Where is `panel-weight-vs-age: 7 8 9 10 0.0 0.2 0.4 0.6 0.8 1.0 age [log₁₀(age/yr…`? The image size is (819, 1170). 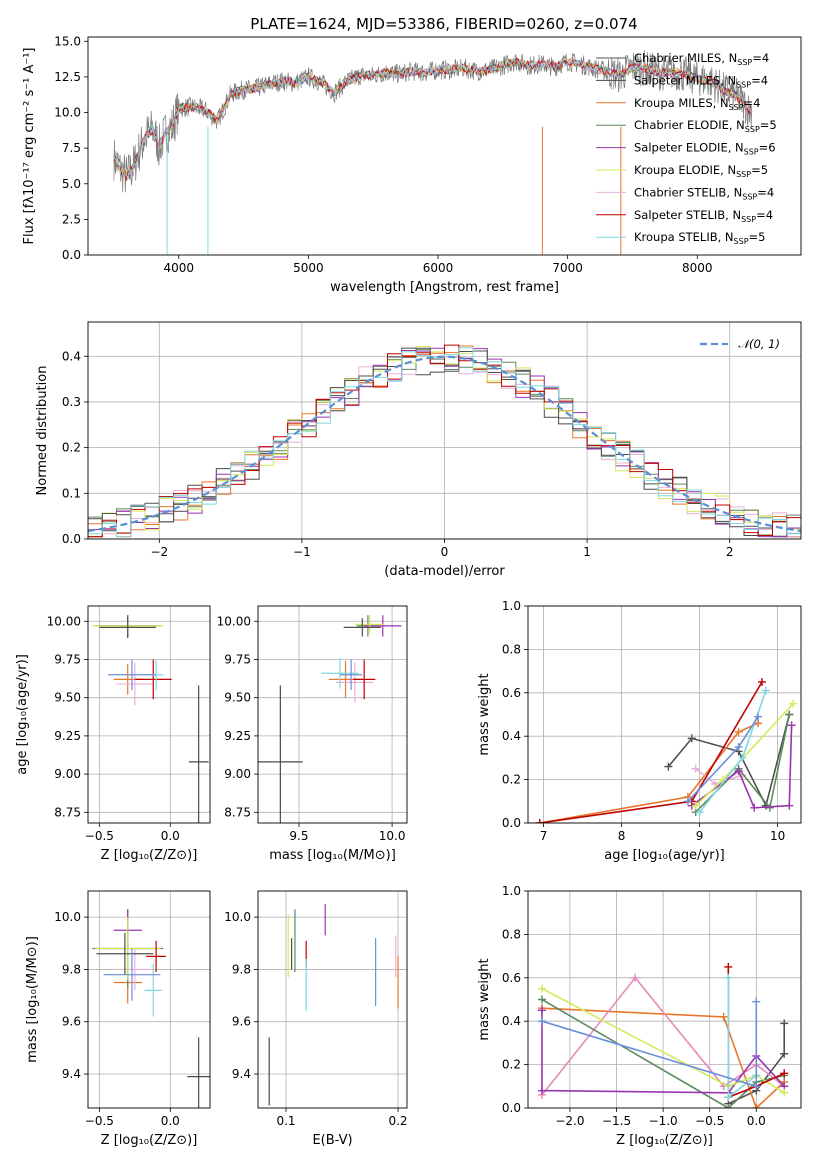 panel-weight-vs-age: 7 8 9 10 0.0 0.2 0.4 0.6 0.8 1.0 age [log₁₀(age/yr… is located at coordinates (639, 731).